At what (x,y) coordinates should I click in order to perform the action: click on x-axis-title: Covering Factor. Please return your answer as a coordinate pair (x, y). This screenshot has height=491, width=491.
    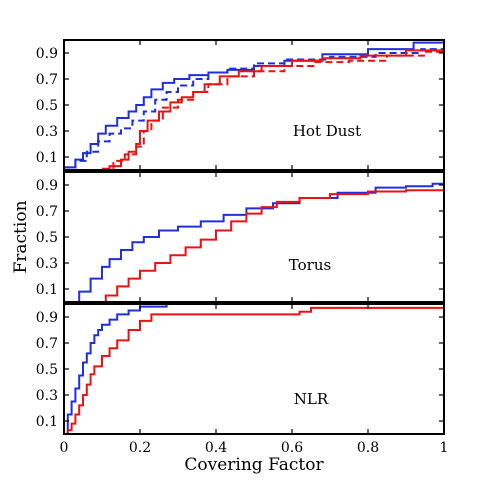
    Looking at the image, I should click on (254, 465).